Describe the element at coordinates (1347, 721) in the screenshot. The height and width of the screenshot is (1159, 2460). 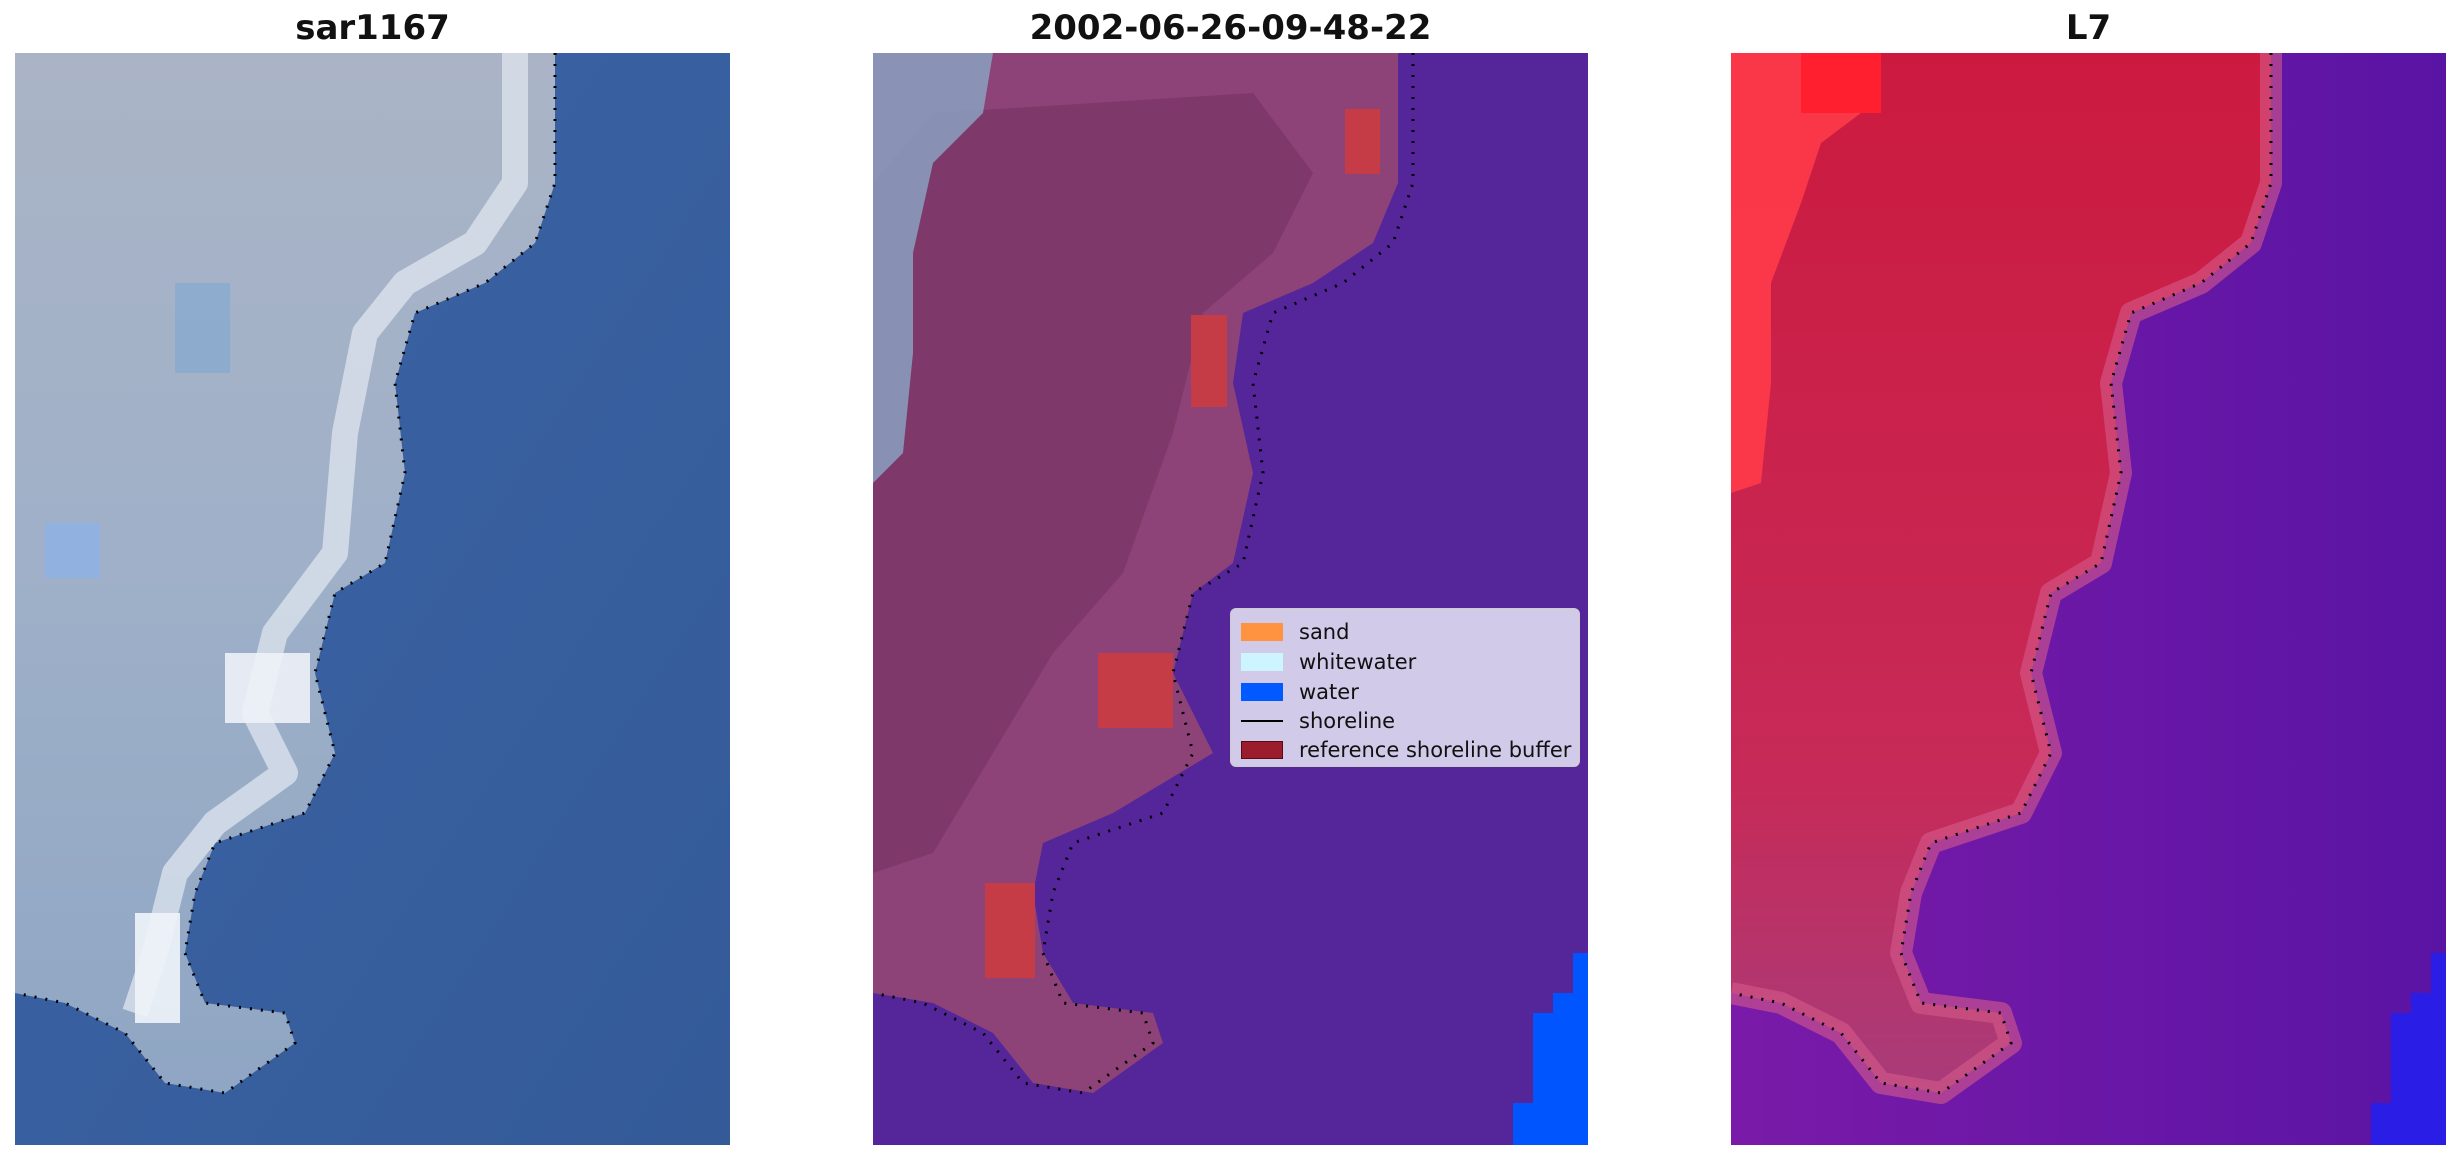
I see `legend-label: shoreline` at that location.